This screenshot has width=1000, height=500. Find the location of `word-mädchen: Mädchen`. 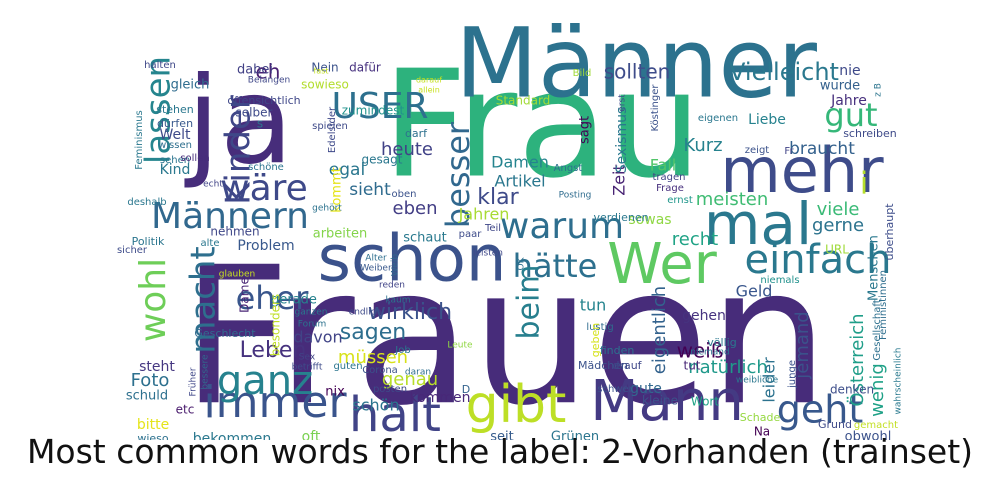

word-mädchen: Mädchen is located at coordinates (603, 365).